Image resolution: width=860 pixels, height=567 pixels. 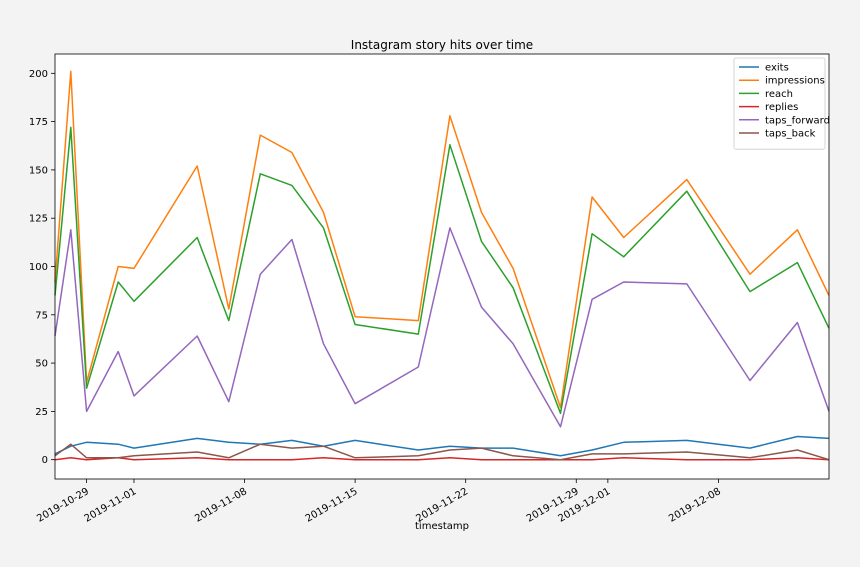 I want to click on series-line-replies, so click(x=442, y=459).